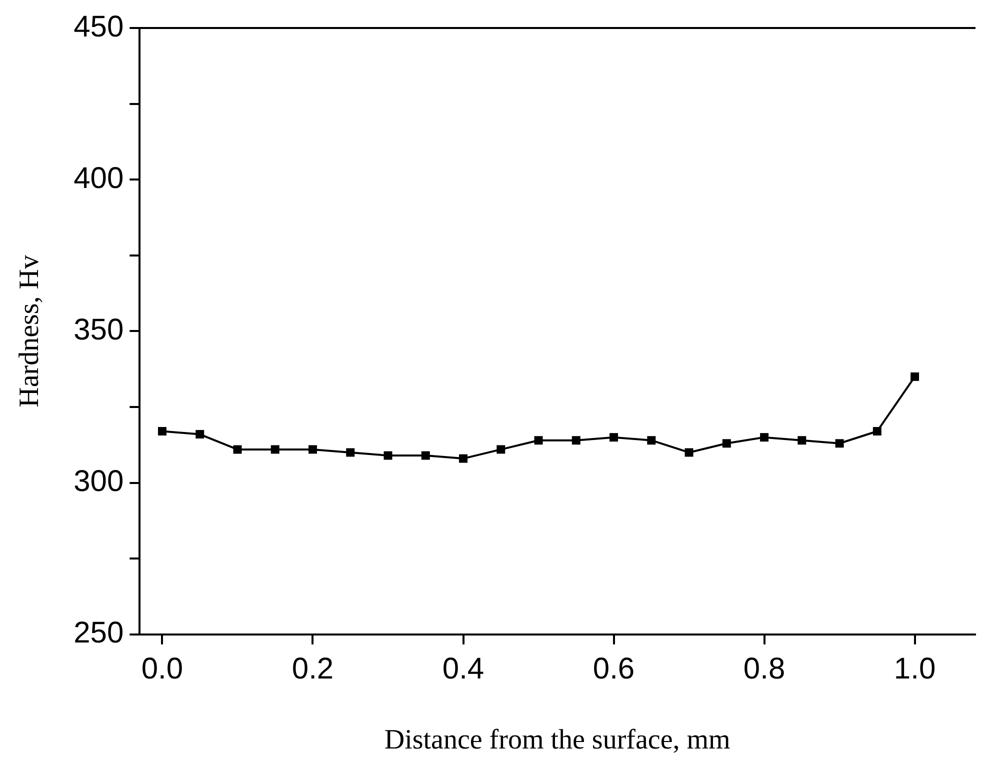 Image resolution: width=990 pixels, height=772 pixels. What do you see at coordinates (313, 669) in the screenshot?
I see `x-tick-label: 0.2` at bounding box center [313, 669].